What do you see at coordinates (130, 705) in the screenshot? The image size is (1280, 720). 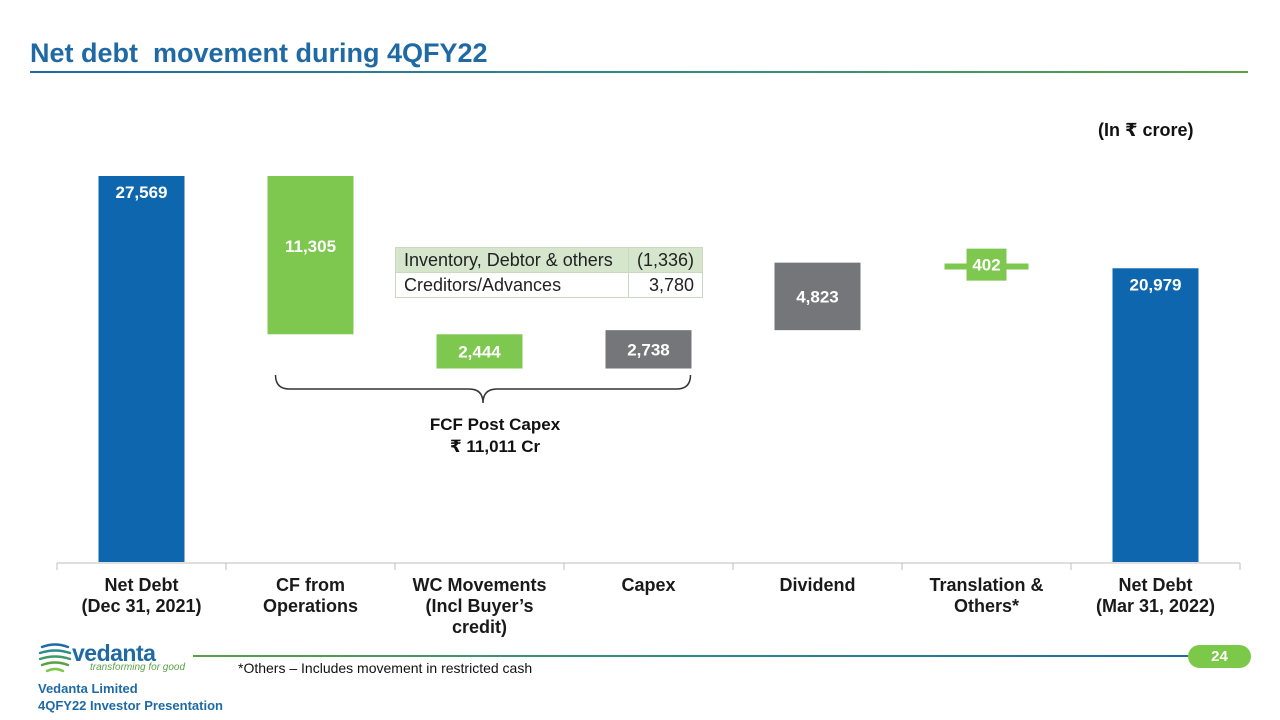 I see `presentation-name: 4QFY22 Investor Presentation` at bounding box center [130, 705].